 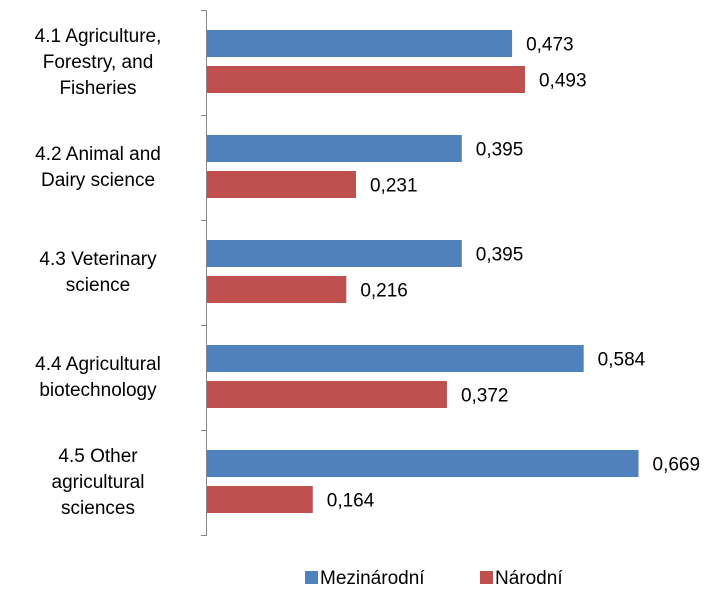 I want to click on value-label: 0,669, so click(x=677, y=465).